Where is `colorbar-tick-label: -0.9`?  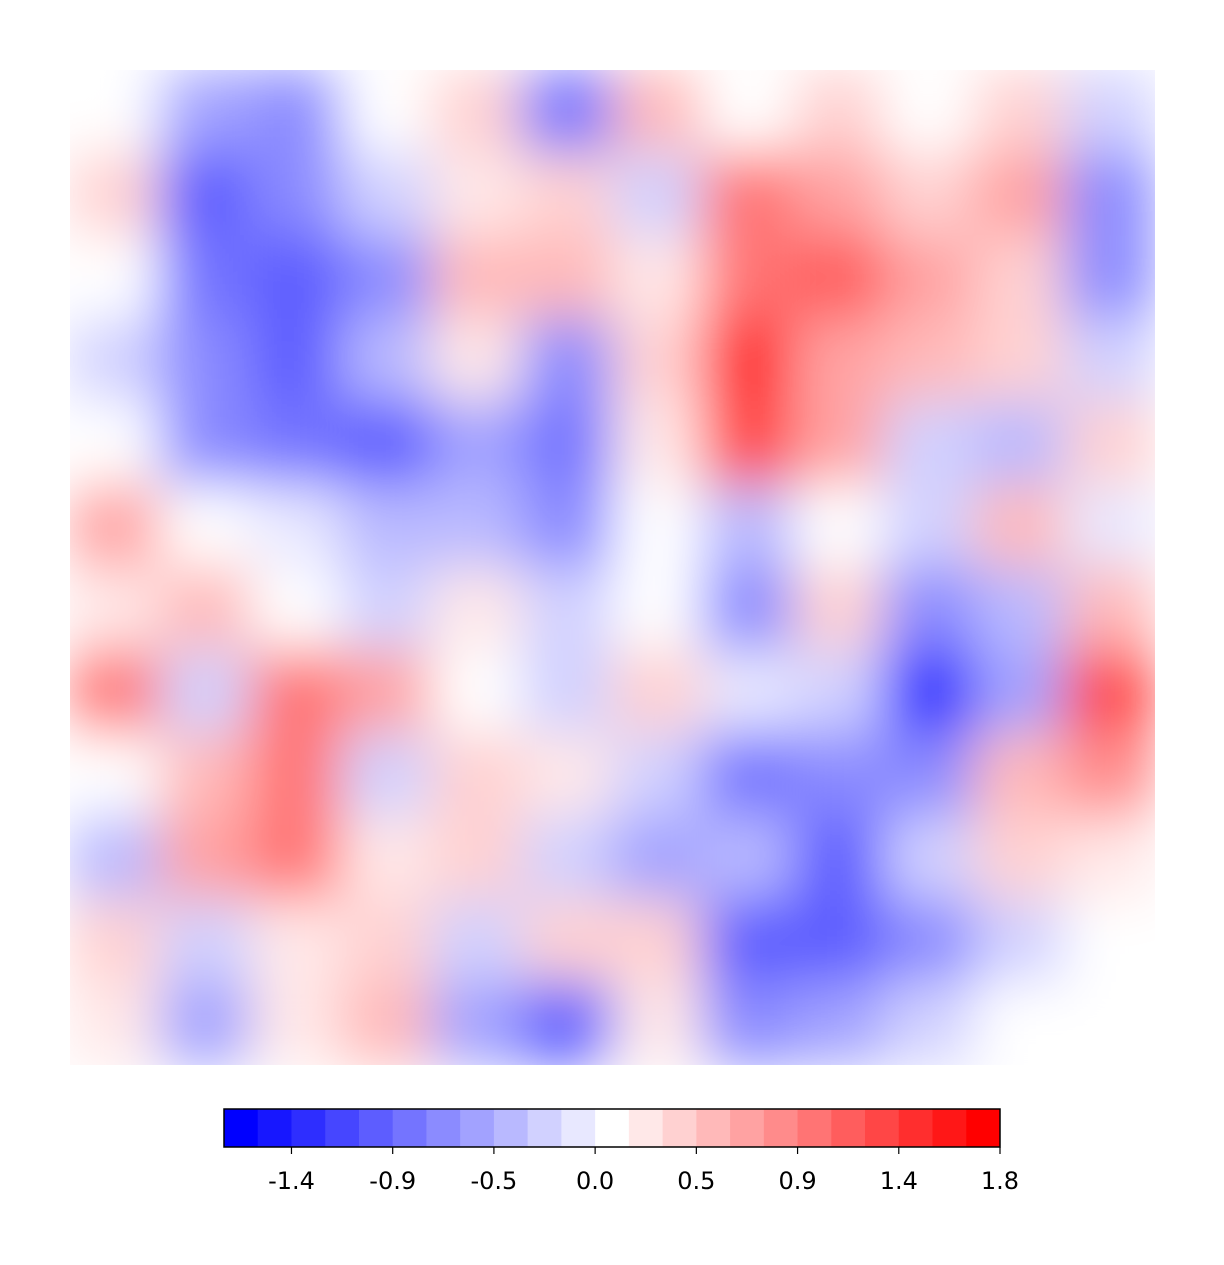
colorbar-tick-label: -0.9 is located at coordinates (392, 1181).